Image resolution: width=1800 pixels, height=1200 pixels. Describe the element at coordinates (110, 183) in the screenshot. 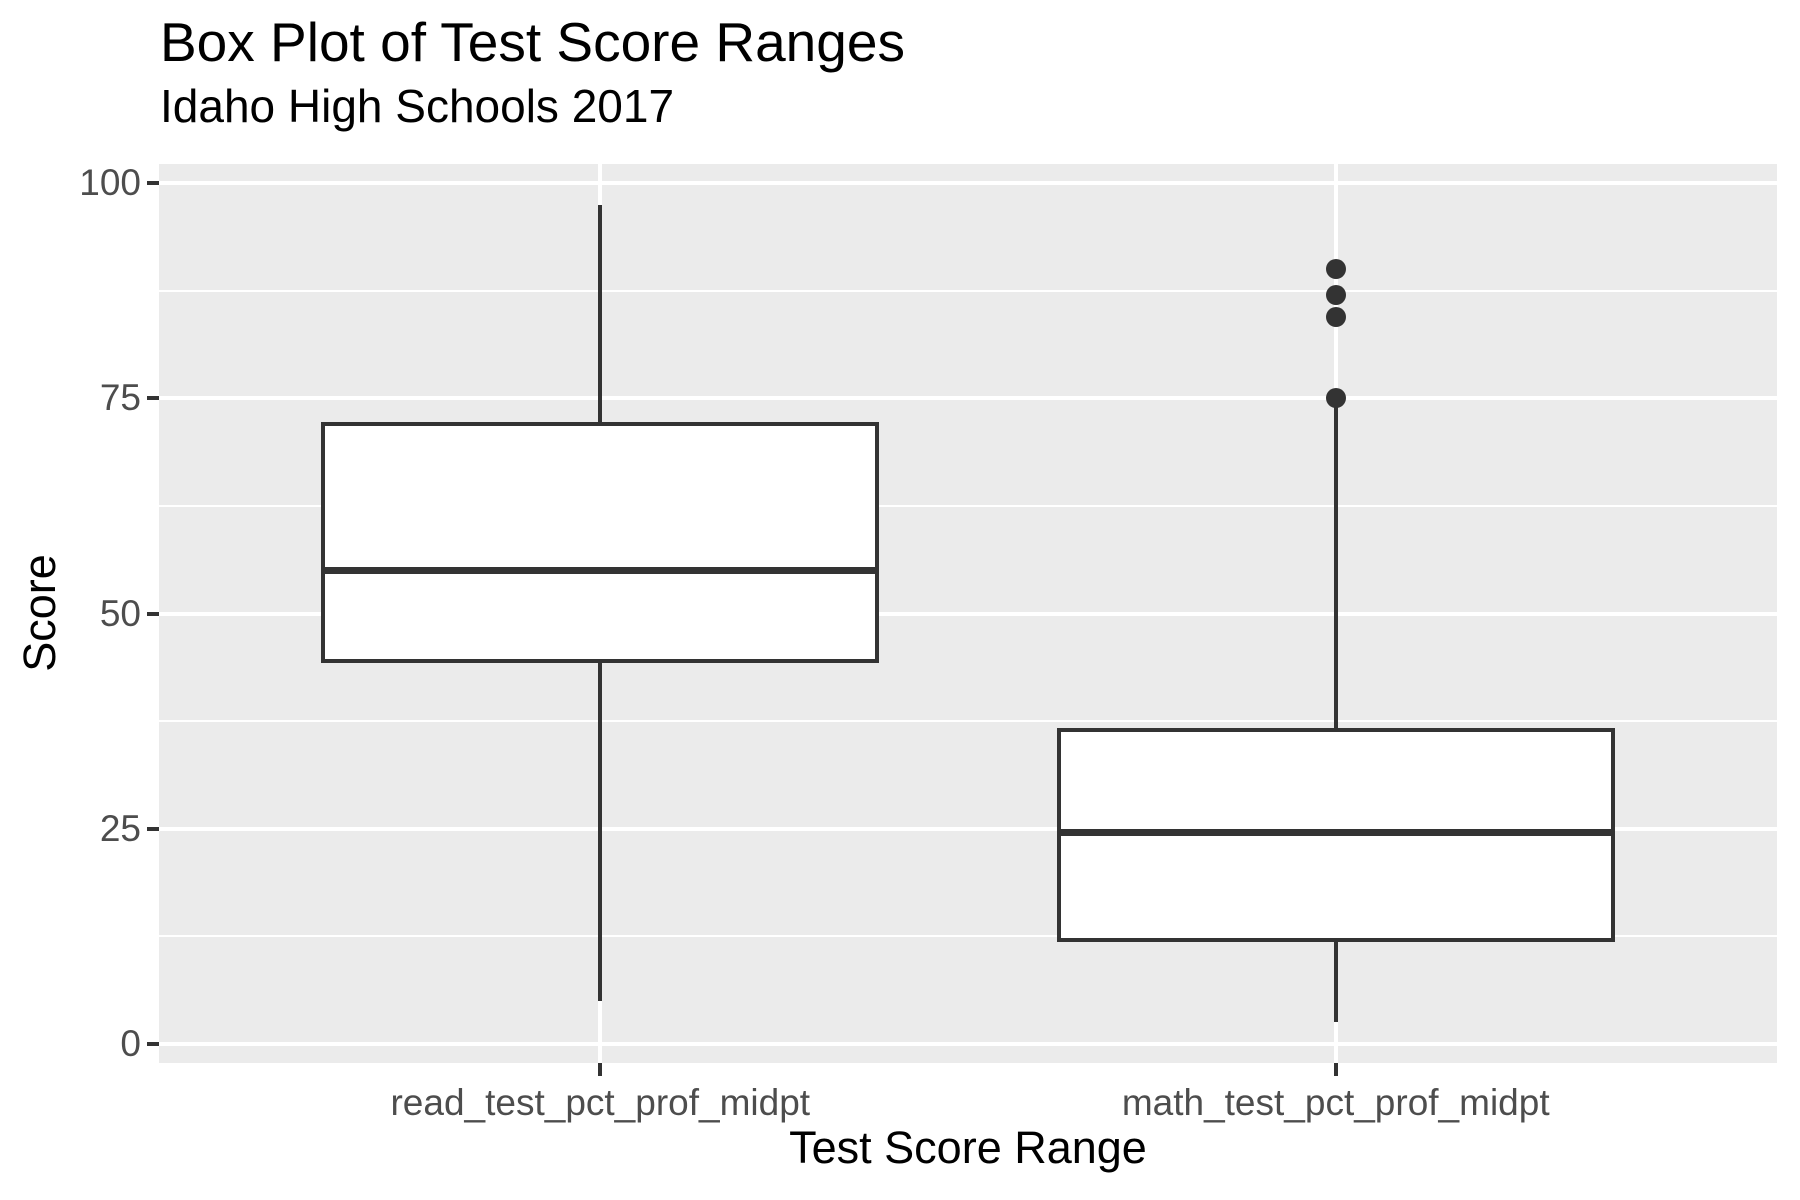

I see `y-tick-label: 100` at that location.